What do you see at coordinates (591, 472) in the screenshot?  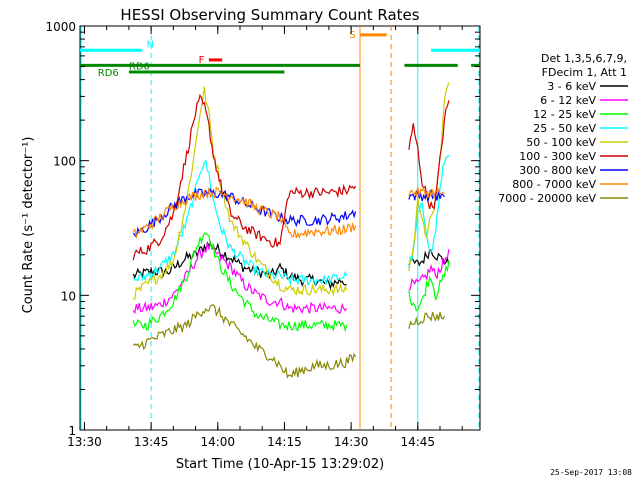 I see `footer-date: 25-Sep-2017 13:08` at bounding box center [591, 472].